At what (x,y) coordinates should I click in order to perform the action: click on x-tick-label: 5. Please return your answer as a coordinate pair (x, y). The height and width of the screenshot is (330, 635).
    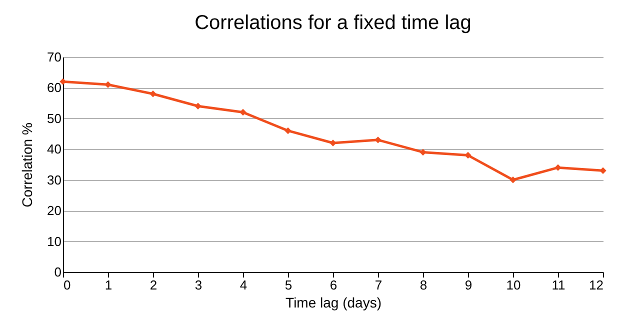
    Looking at the image, I should click on (288, 285).